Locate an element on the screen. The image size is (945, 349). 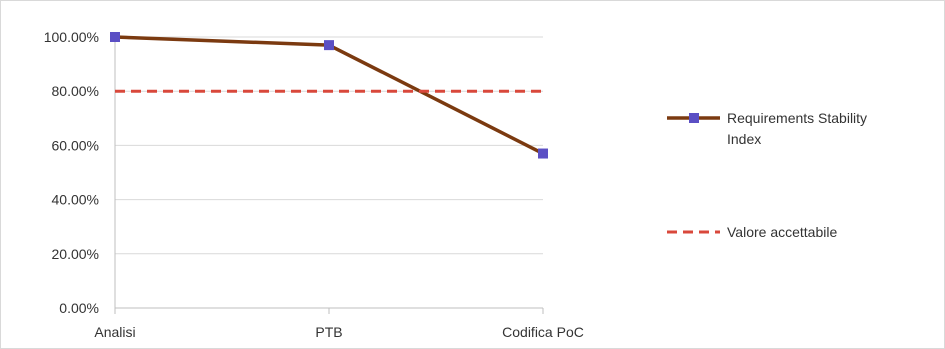
y-tick-label: 80.00% is located at coordinates (75, 91).